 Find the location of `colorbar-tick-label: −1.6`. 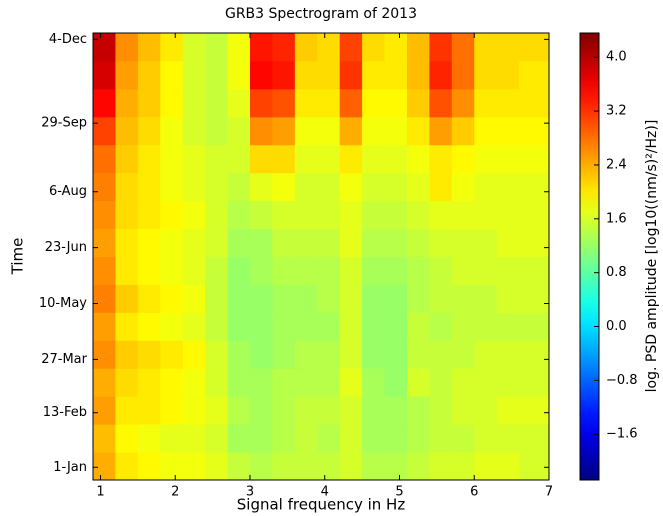

colorbar-tick-label: −1.6 is located at coordinates (622, 434).